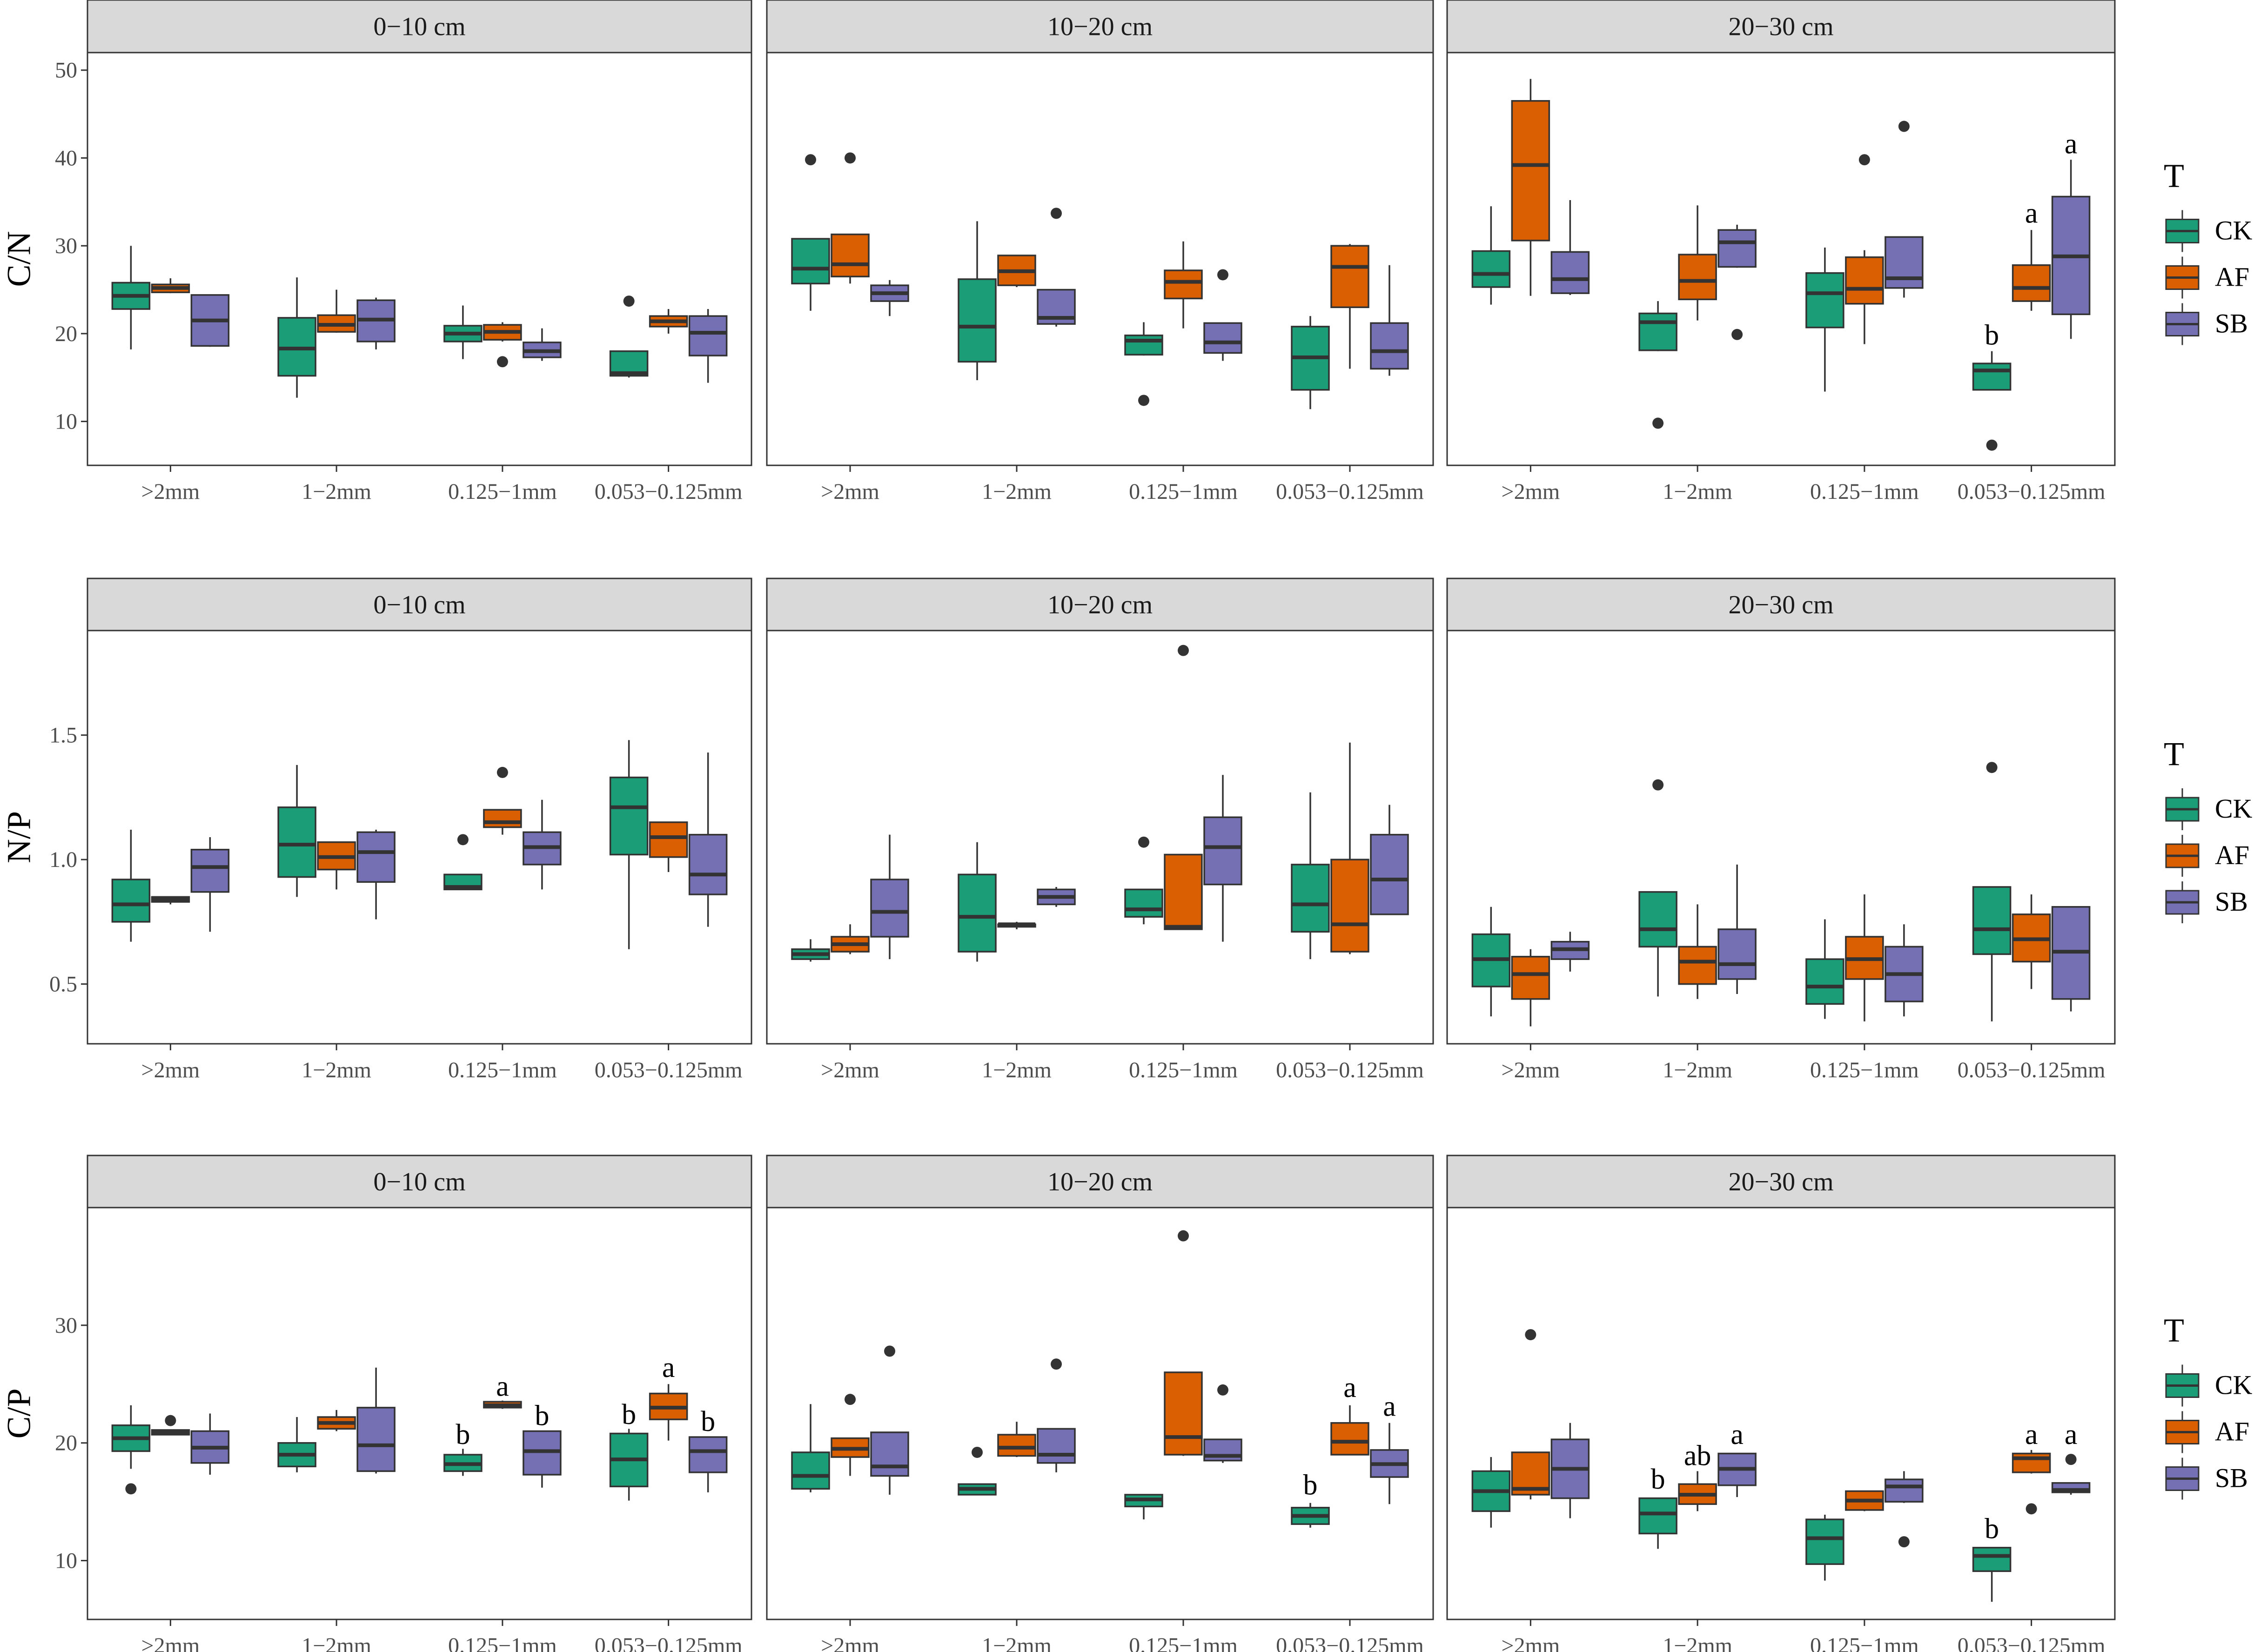  I want to click on y-axis-title: C/N, so click(19, 259).